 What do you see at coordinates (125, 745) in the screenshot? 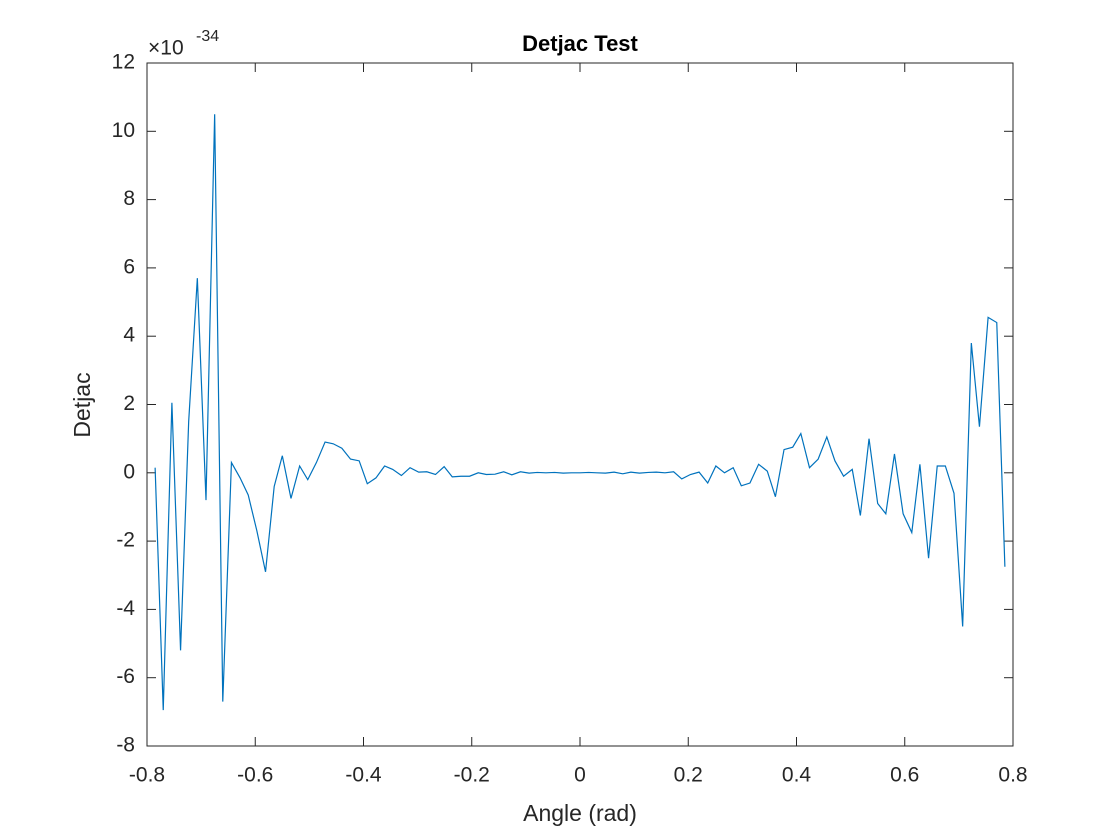
I see `y-tick-label: -8` at bounding box center [125, 745].